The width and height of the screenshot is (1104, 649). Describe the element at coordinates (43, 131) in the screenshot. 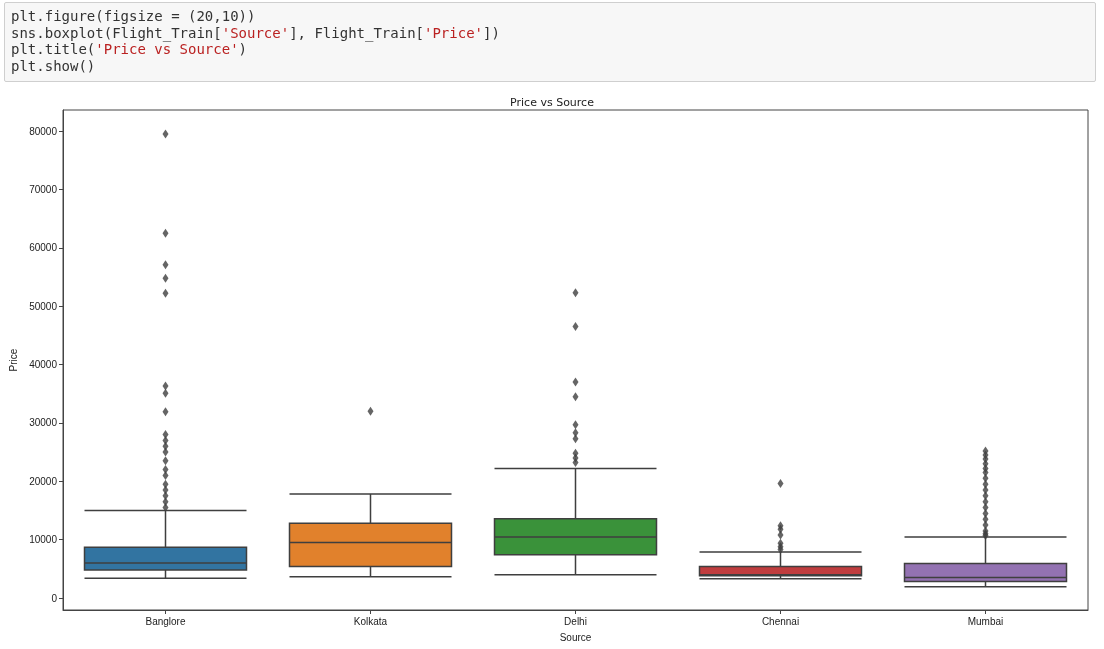

I see `y-tick-label: 80000` at that location.